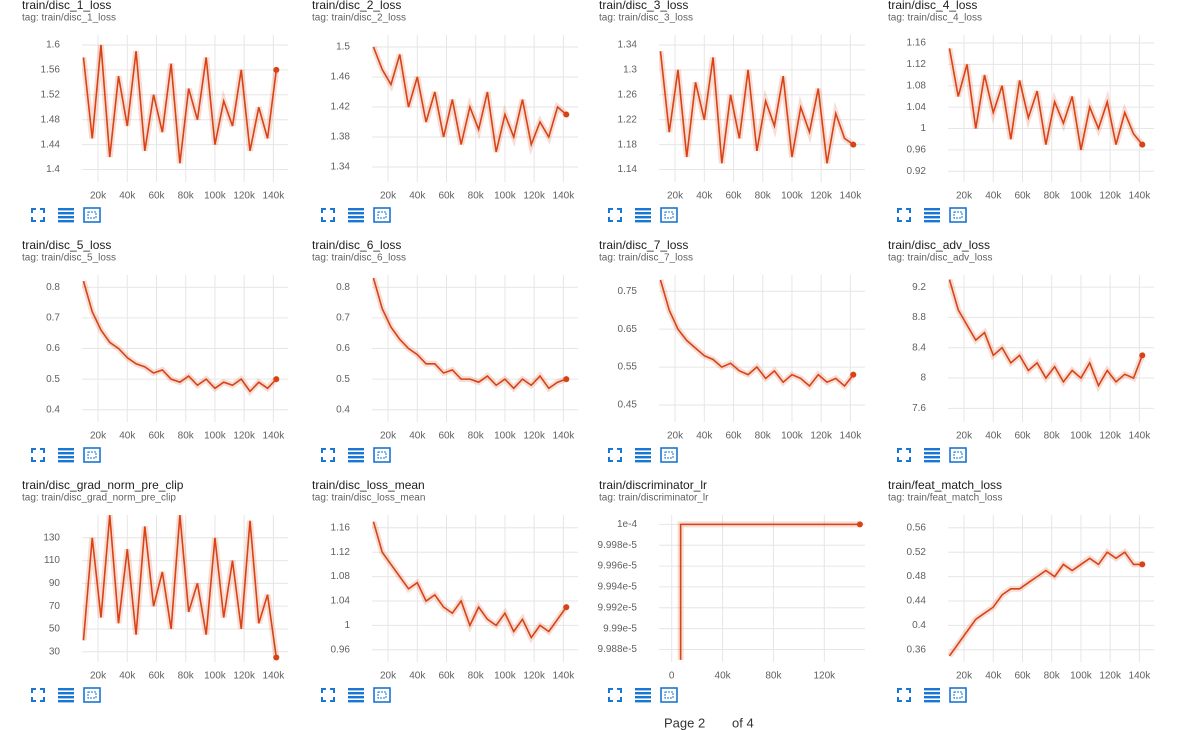 This screenshot has width=1200, height=730. What do you see at coordinates (52, 560) in the screenshot?
I see `y-tick-label: 110` at bounding box center [52, 560].